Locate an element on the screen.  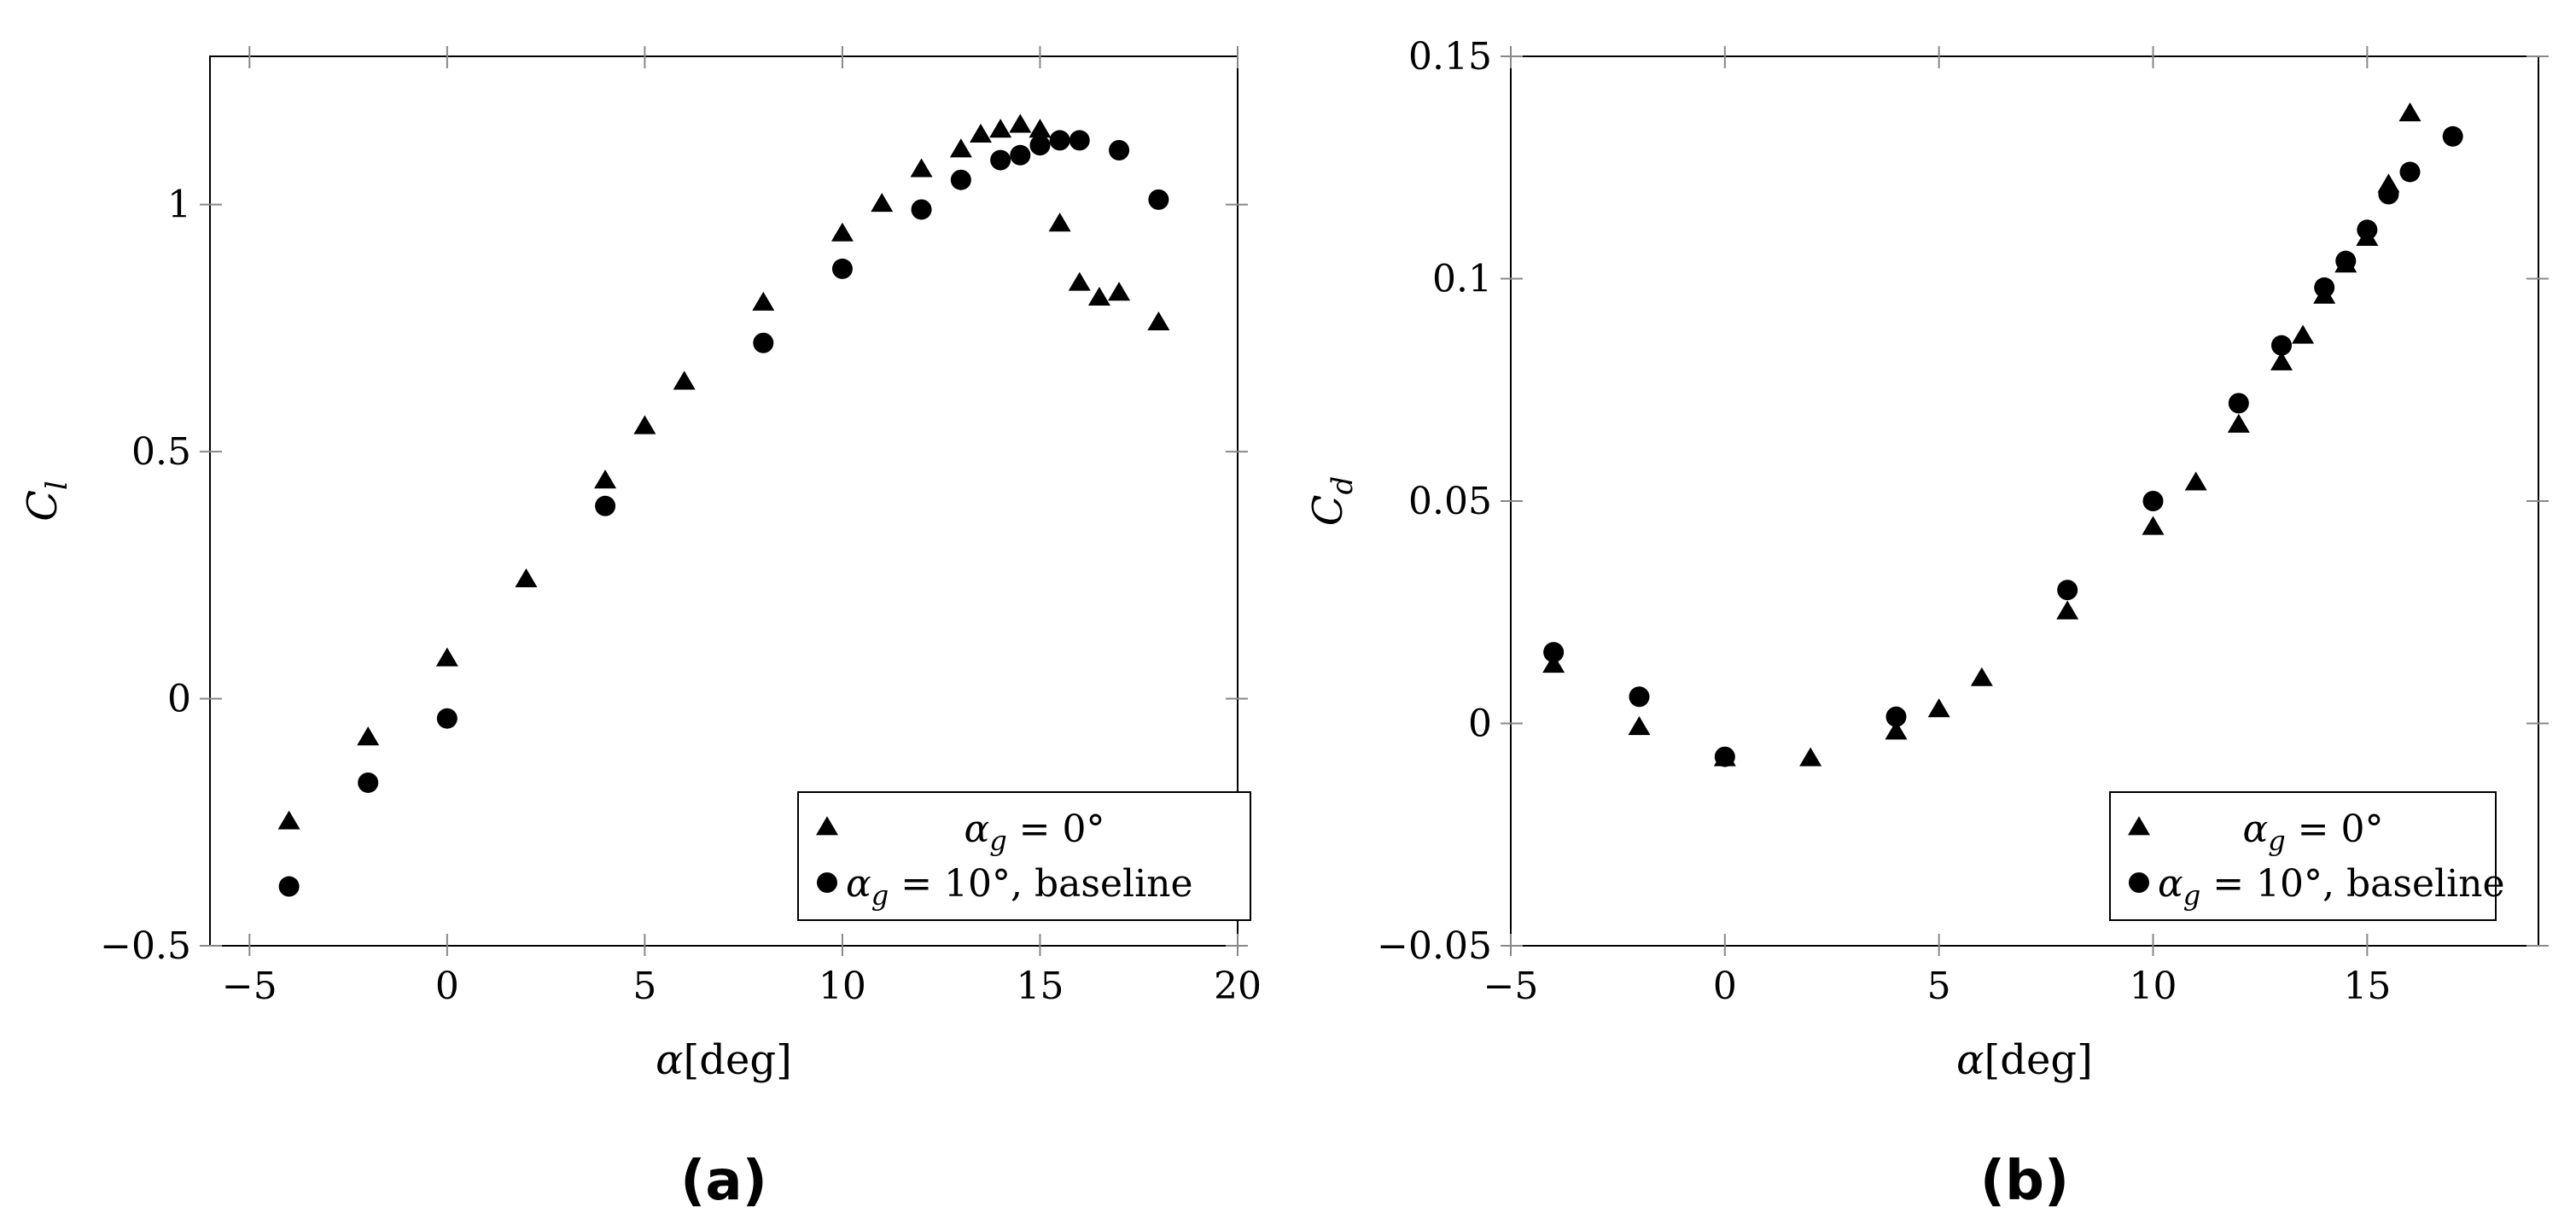
chart-b-legend-entry: αg = 0° is located at coordinates (2312, 832).